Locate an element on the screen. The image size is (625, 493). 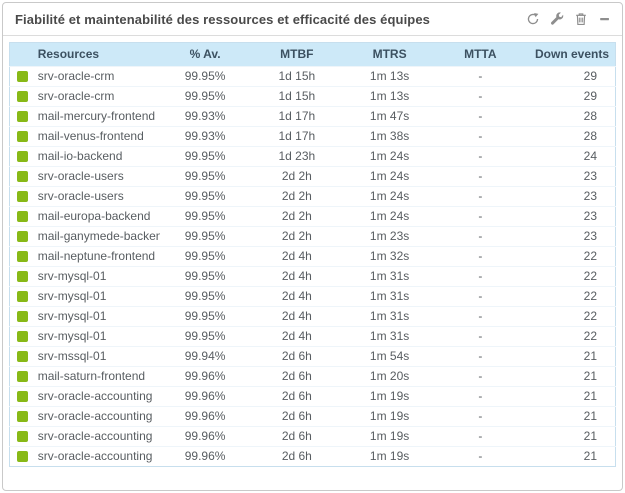
mtbf-value: 1d 15h is located at coordinates (297, 76).